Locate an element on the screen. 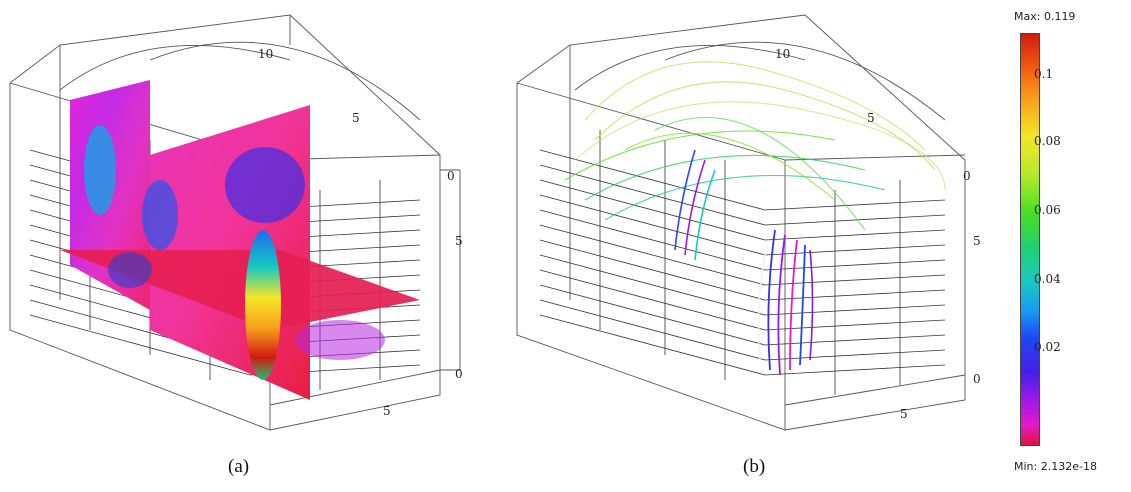  colorbar-tick: 0.04 is located at coordinates (1047, 279).